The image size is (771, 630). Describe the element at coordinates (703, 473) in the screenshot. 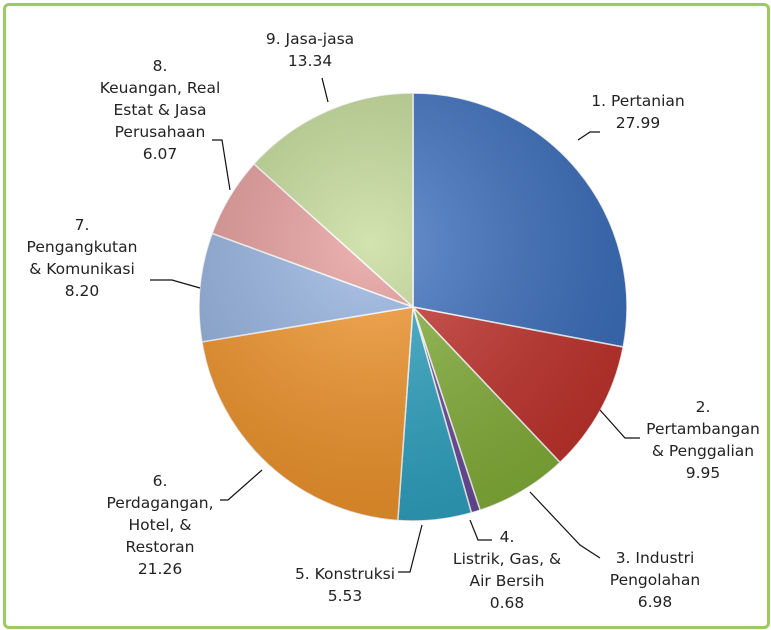

I see `value-label: 9.95` at that location.